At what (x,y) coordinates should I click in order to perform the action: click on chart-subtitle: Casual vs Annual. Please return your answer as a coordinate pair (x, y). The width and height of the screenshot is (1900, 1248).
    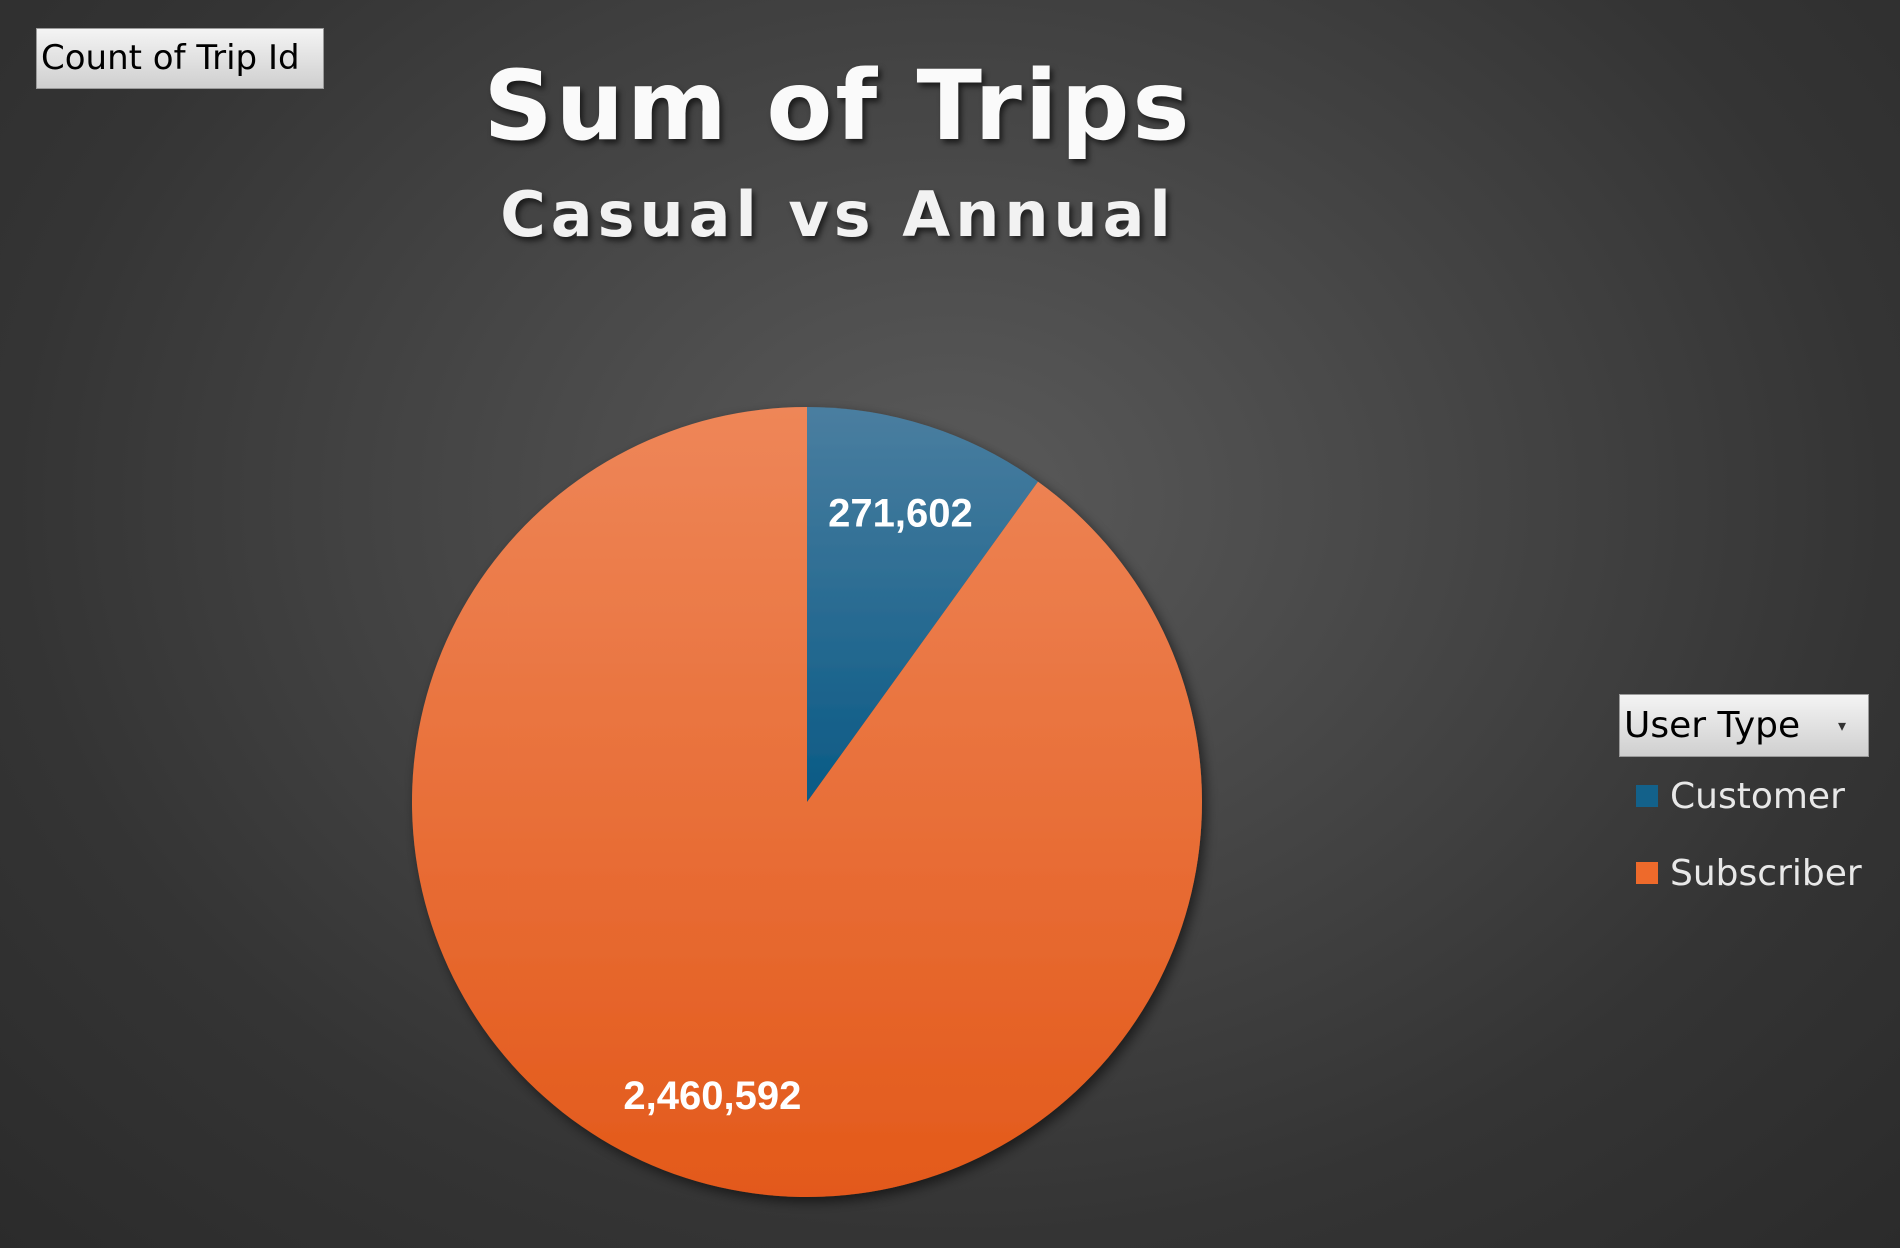
    Looking at the image, I should click on (838, 214).